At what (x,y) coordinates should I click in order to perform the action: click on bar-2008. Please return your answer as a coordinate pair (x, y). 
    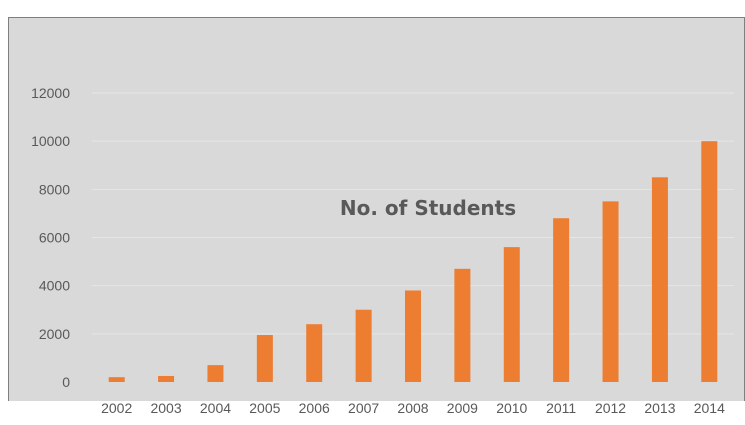
    Looking at the image, I should click on (413, 336).